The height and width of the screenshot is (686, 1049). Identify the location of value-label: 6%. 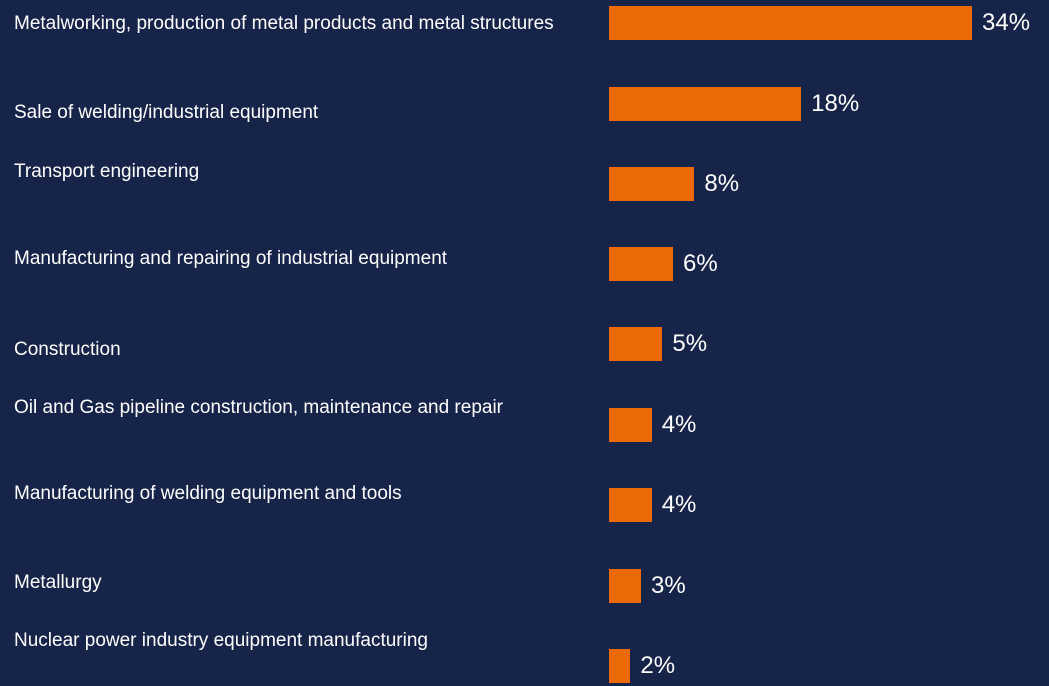
(700, 263).